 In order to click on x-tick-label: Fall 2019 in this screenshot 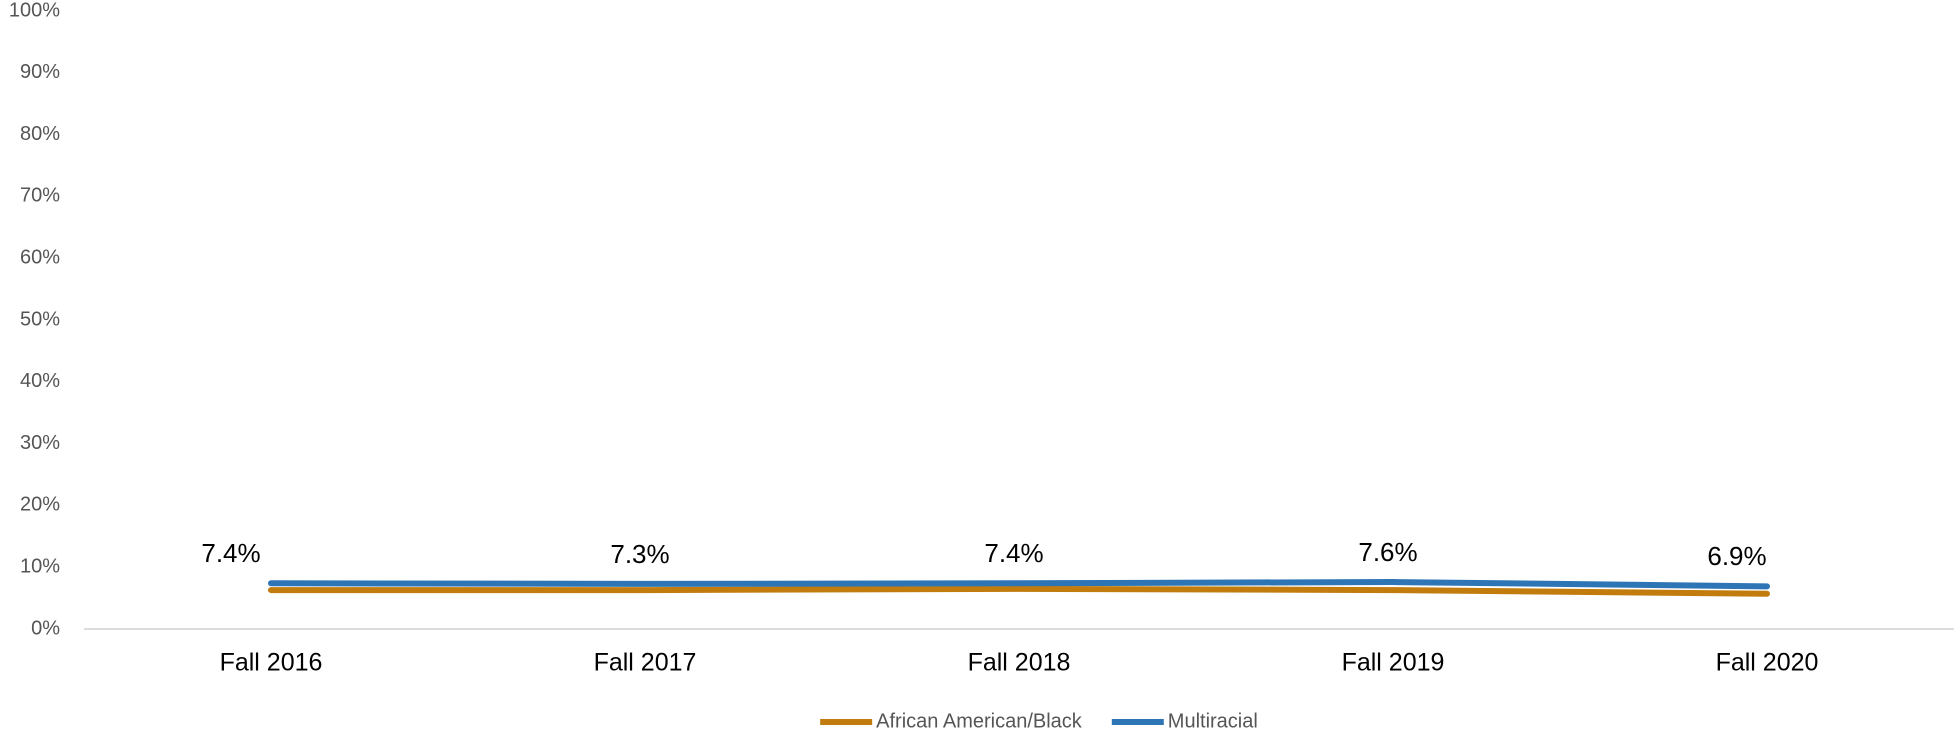, I will do `click(1393, 663)`.